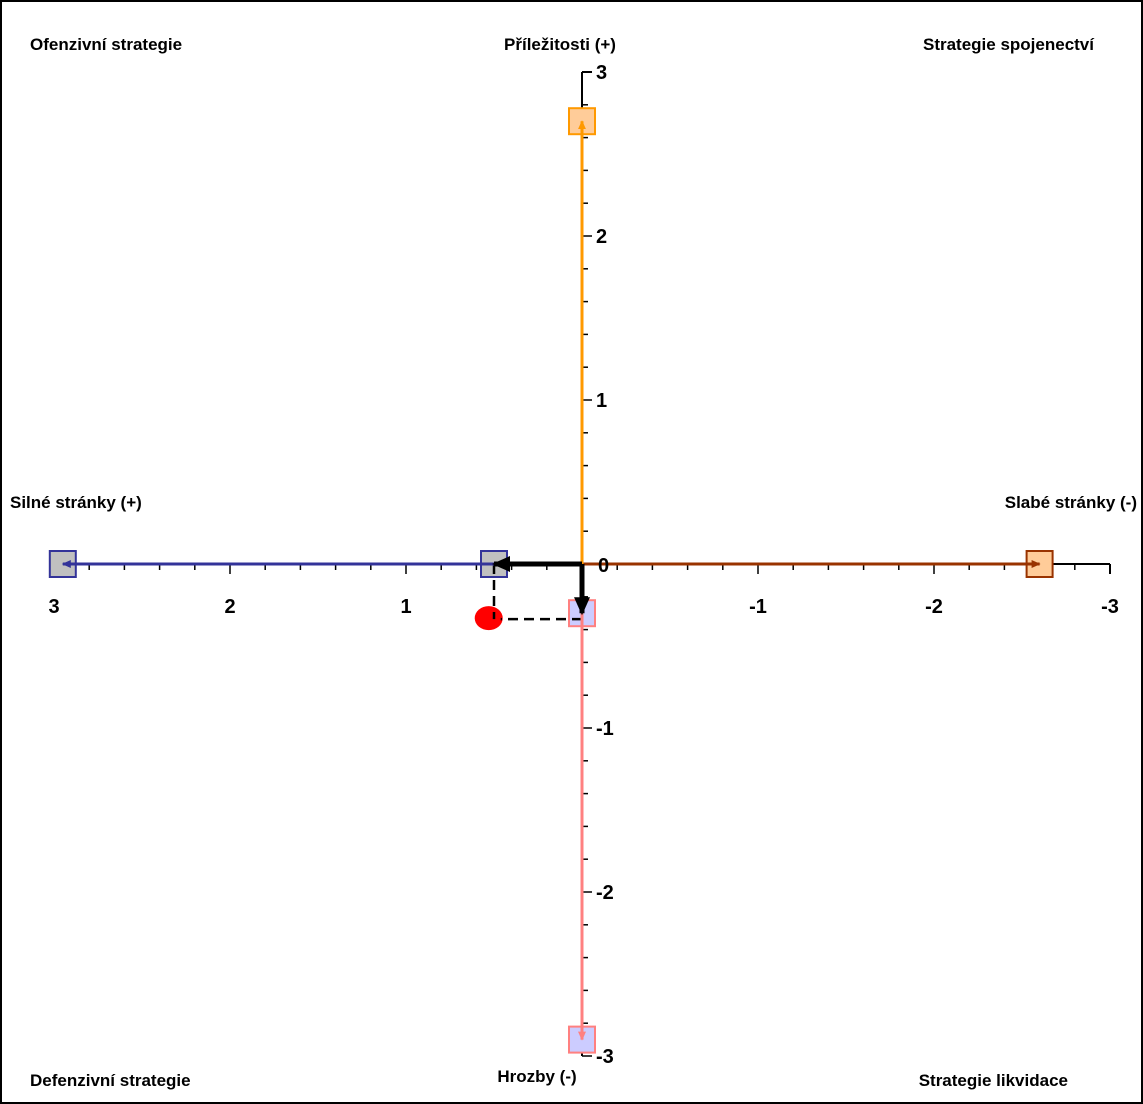  What do you see at coordinates (110, 1080) in the screenshot?
I see `quadrant-bottom-left: Defenzivní strategie` at bounding box center [110, 1080].